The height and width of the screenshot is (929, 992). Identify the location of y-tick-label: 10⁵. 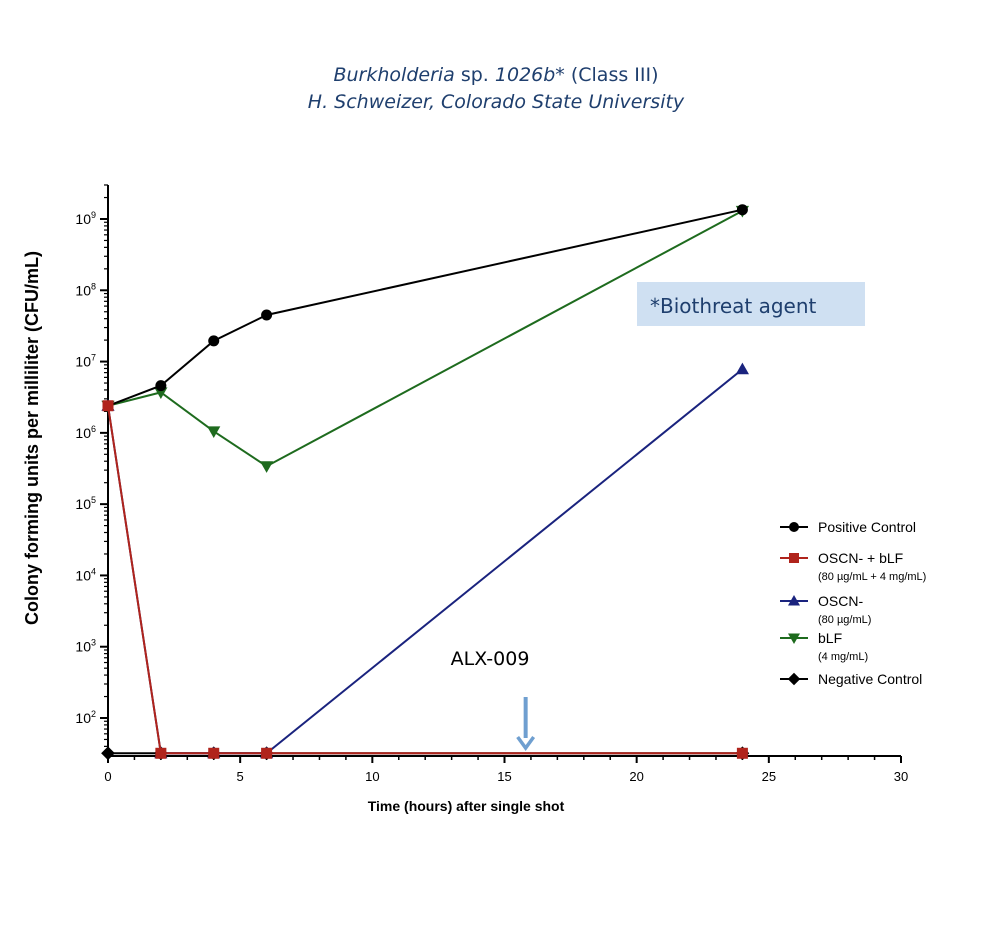
(85, 503).